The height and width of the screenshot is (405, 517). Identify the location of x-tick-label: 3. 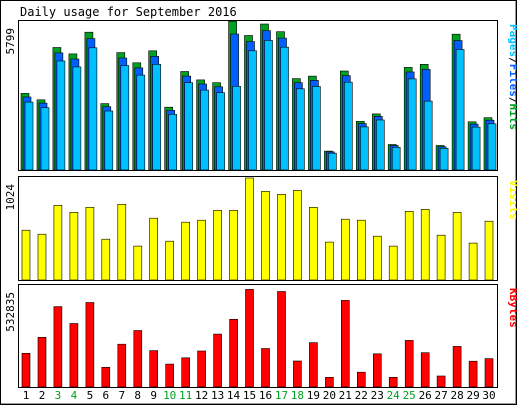
(58, 395).